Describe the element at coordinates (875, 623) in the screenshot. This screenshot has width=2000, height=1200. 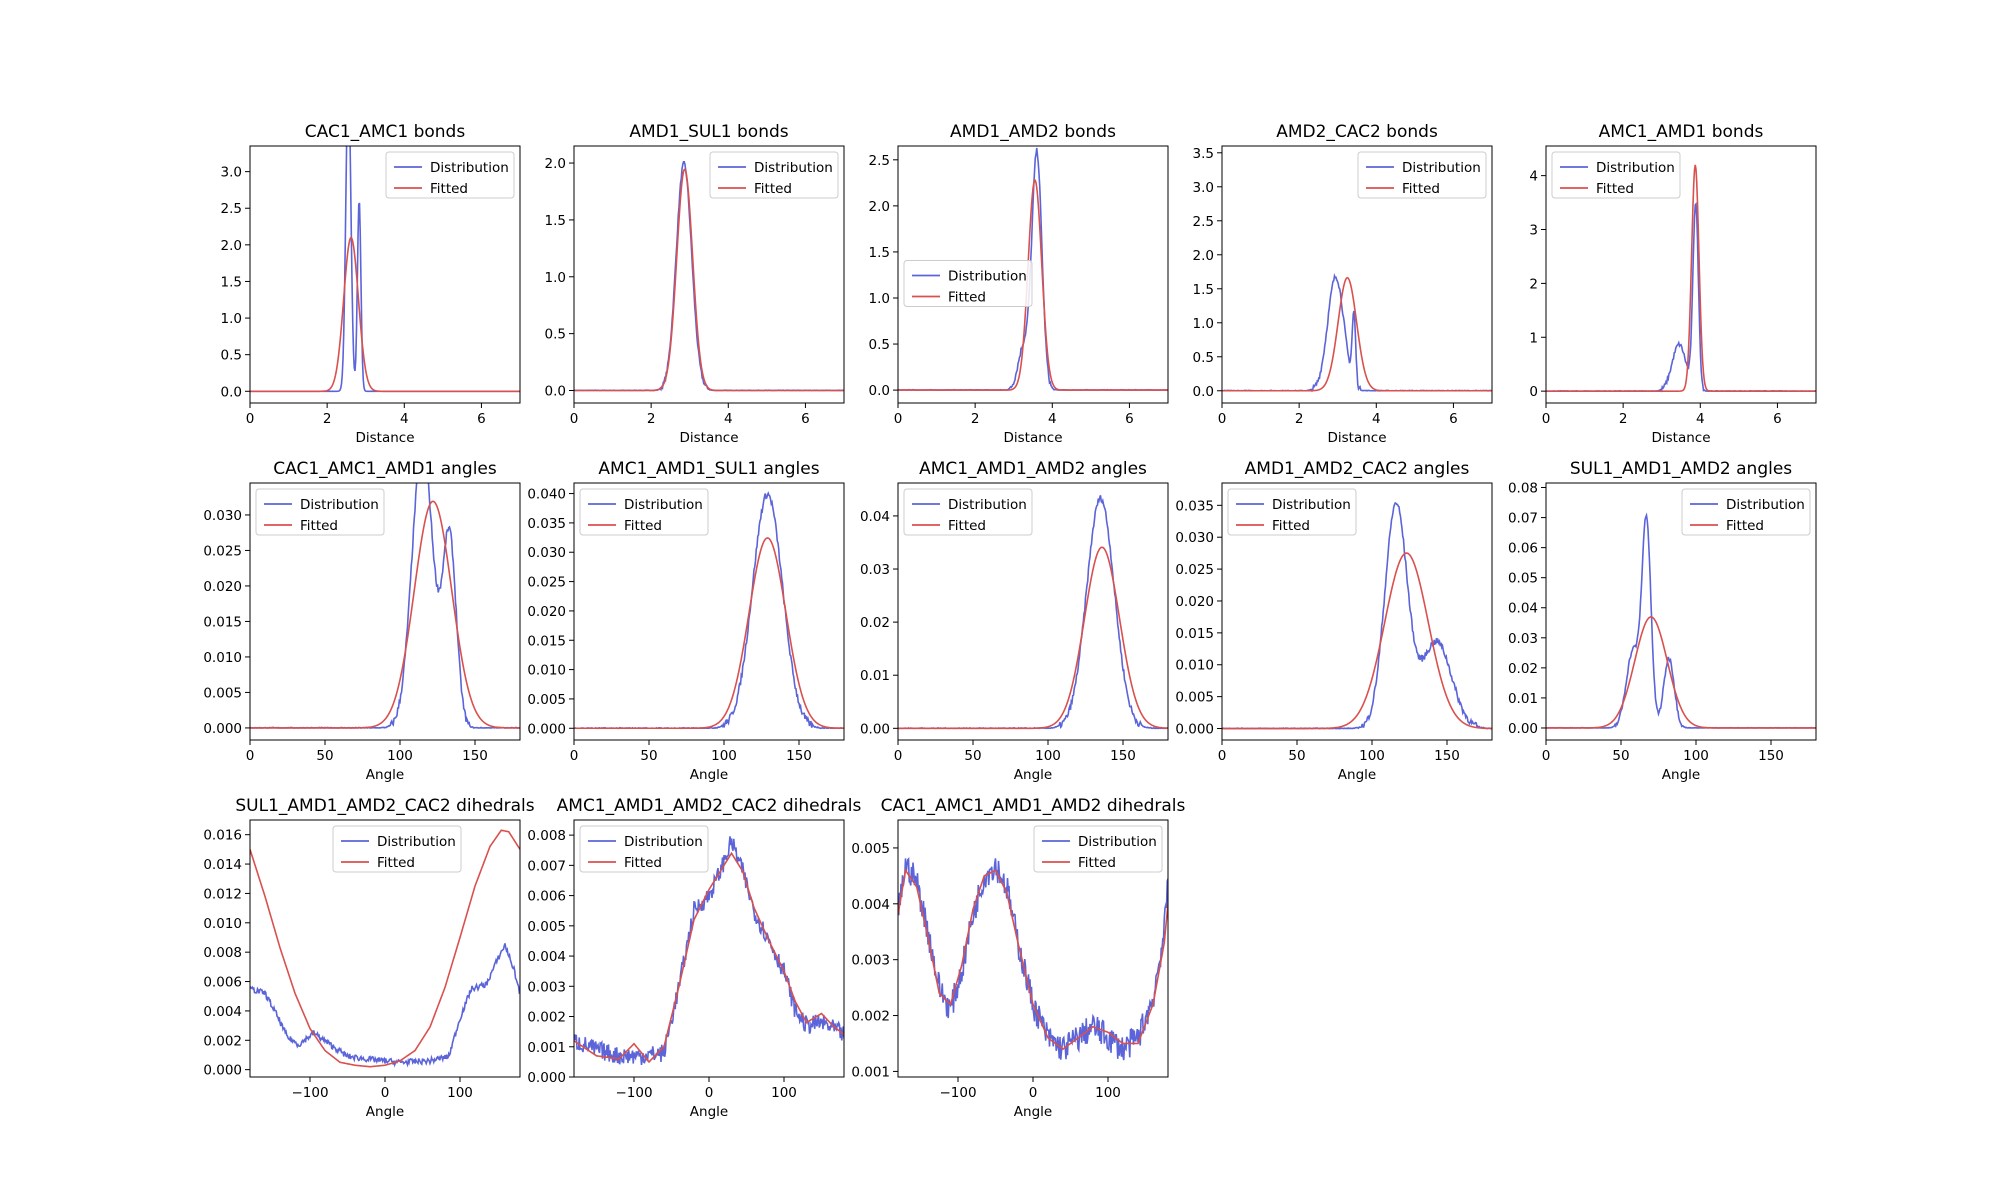
I see `y-tick-label: 0.02` at that location.